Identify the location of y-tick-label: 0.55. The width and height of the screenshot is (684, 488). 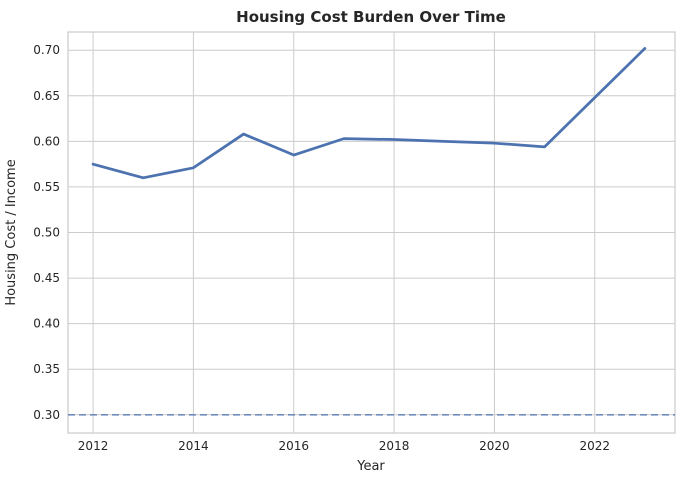
(46, 187).